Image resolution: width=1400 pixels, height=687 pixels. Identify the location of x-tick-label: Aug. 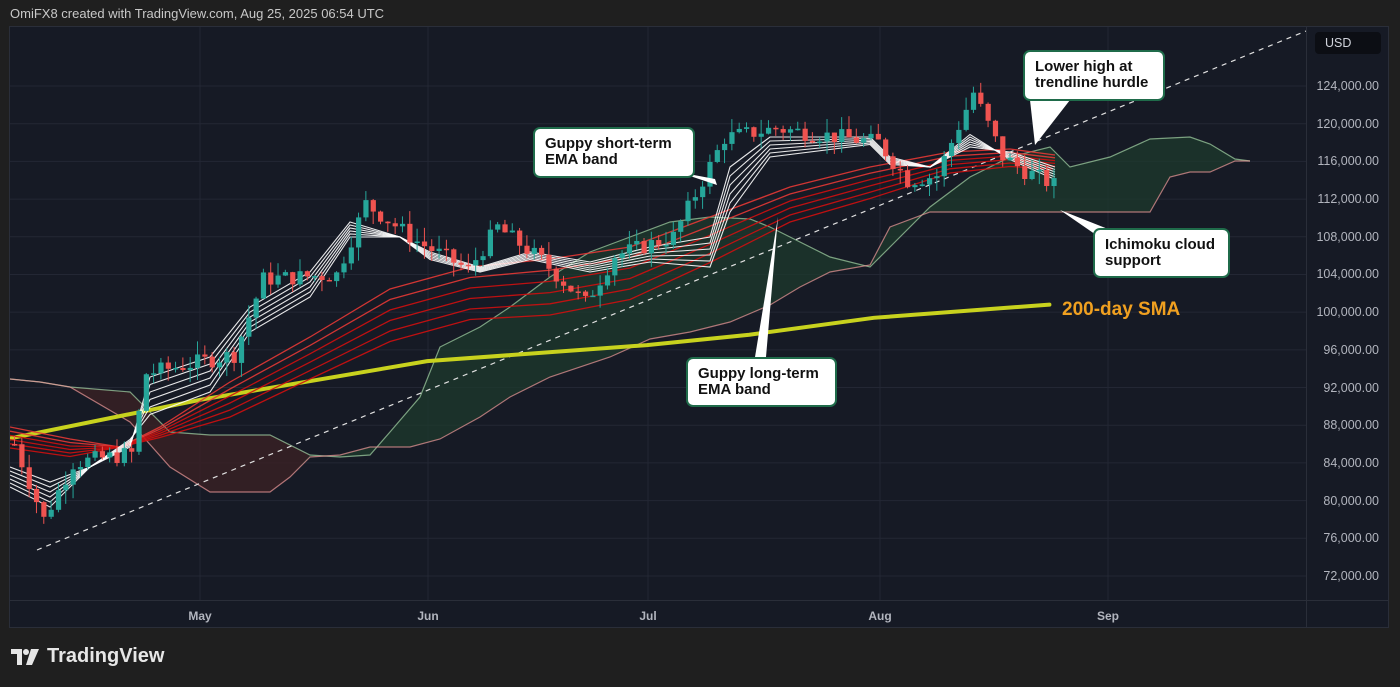
(880, 616).